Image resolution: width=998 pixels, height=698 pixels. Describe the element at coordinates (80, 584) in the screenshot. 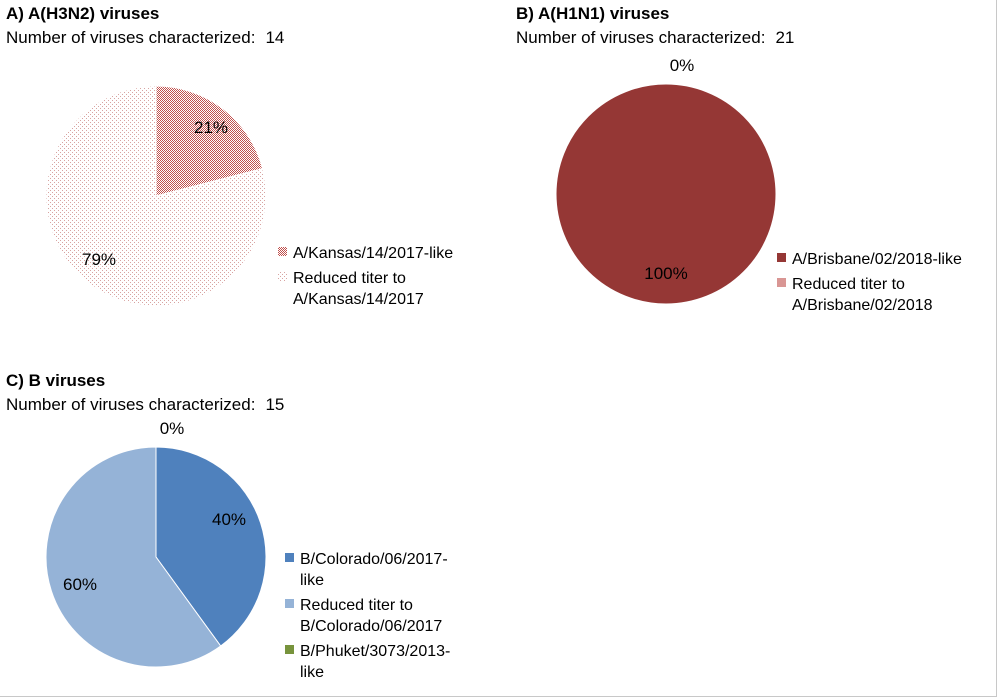

I see `pie-c-data-label-2: 60%` at that location.